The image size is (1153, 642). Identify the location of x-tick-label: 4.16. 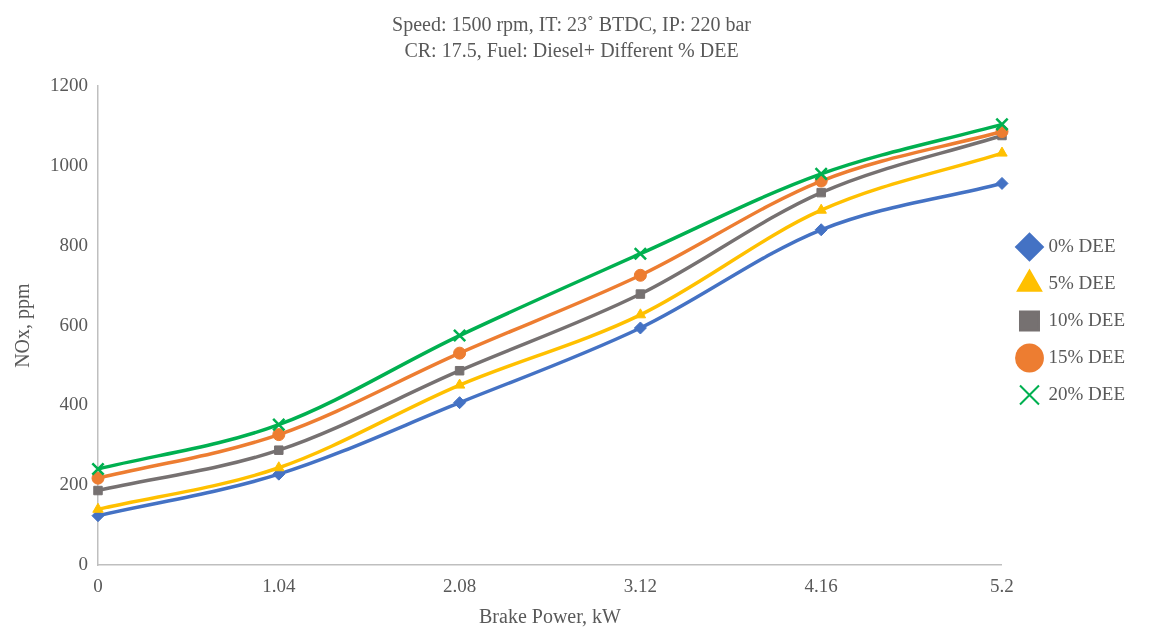
(821, 585).